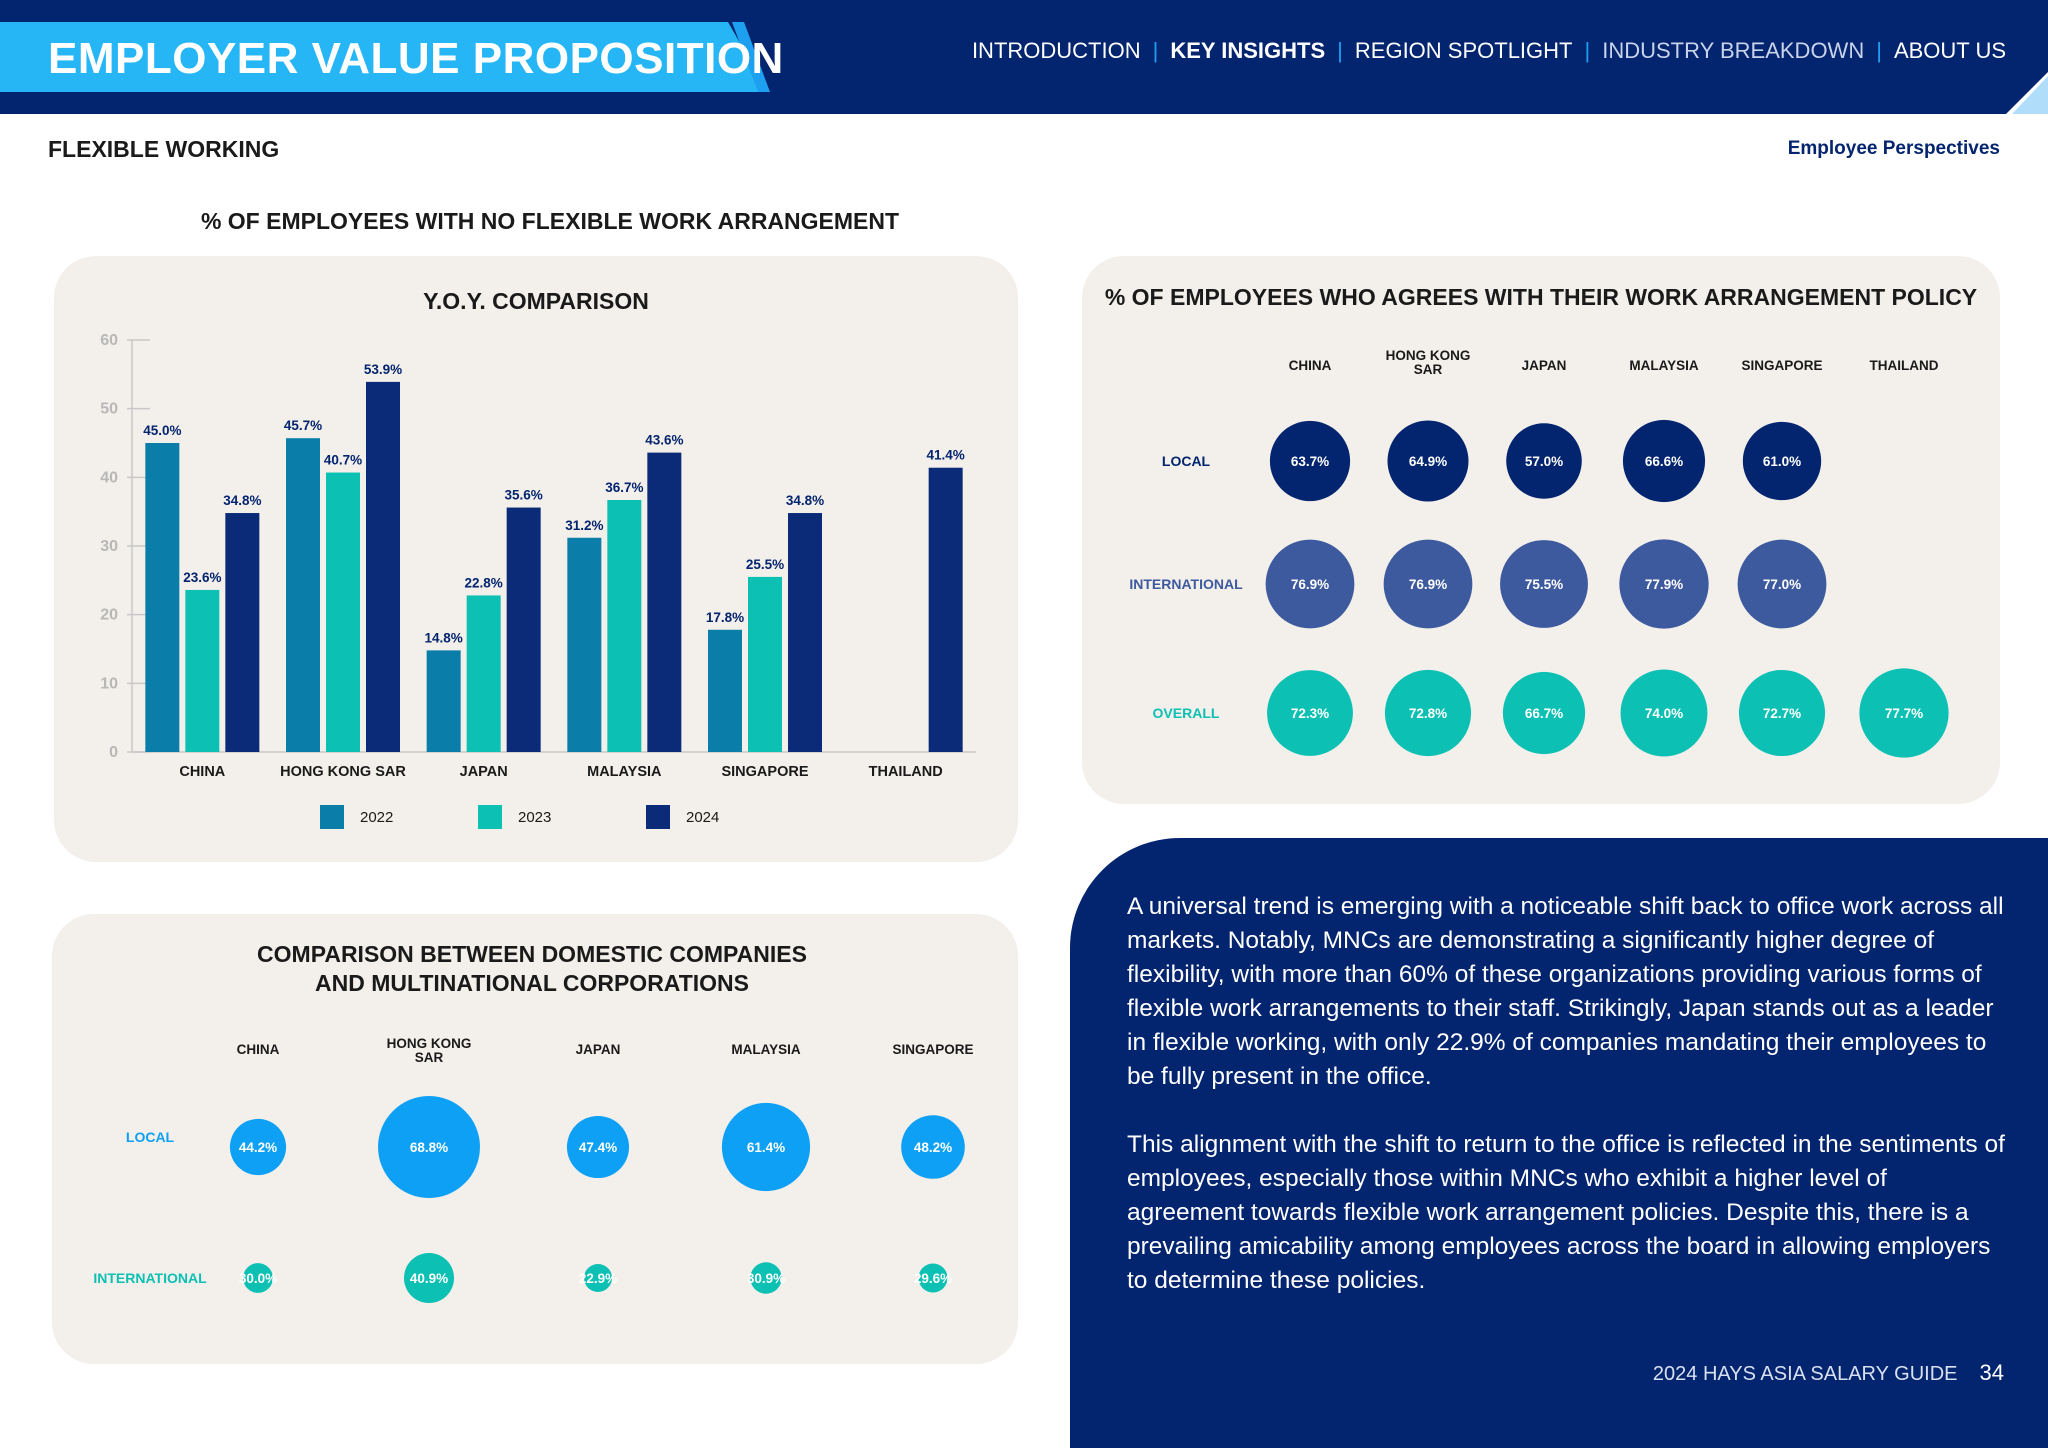 The width and height of the screenshot is (2048, 1448). Describe the element at coordinates (109, 546) in the screenshot. I see `y-tick-label: 30` at that location.